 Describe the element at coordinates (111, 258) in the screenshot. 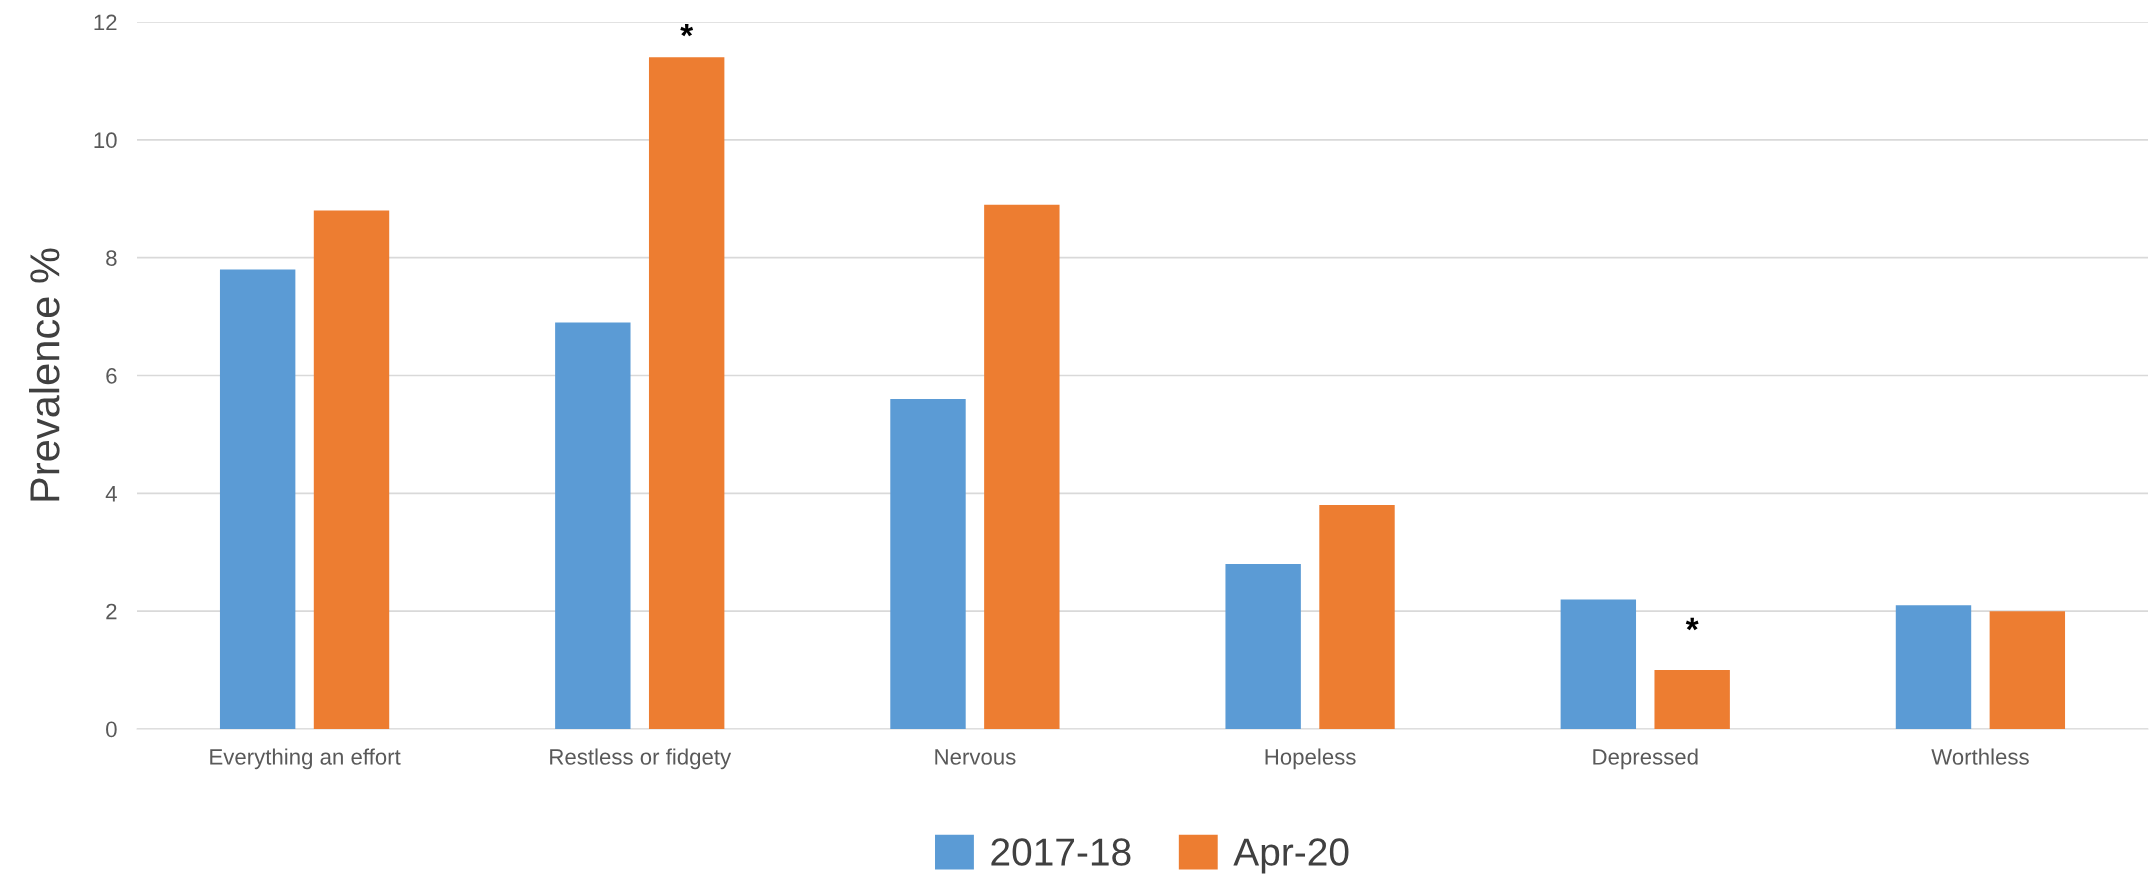

I see `y-tick-label: 8` at that location.